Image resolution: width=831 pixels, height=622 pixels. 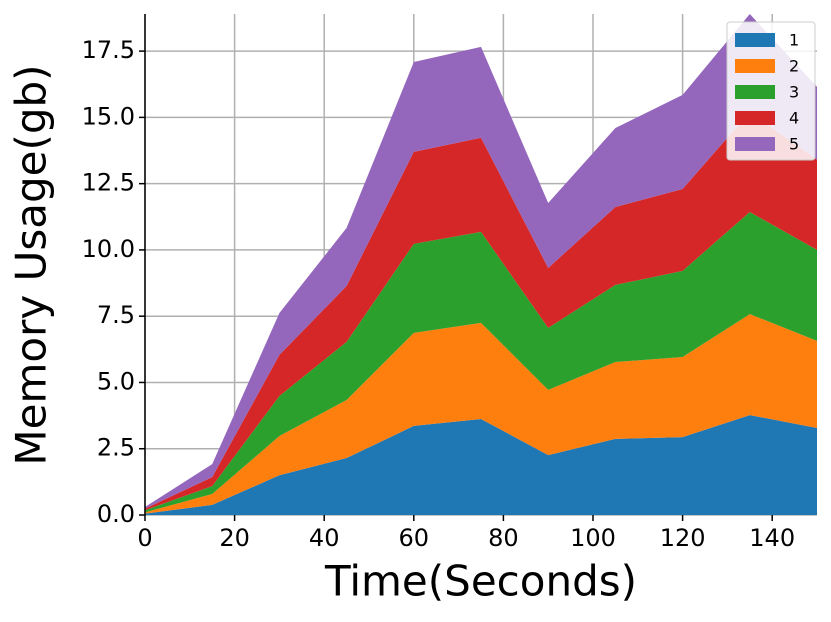 What do you see at coordinates (234, 538) in the screenshot?
I see `x-tick-label: 20` at bounding box center [234, 538].